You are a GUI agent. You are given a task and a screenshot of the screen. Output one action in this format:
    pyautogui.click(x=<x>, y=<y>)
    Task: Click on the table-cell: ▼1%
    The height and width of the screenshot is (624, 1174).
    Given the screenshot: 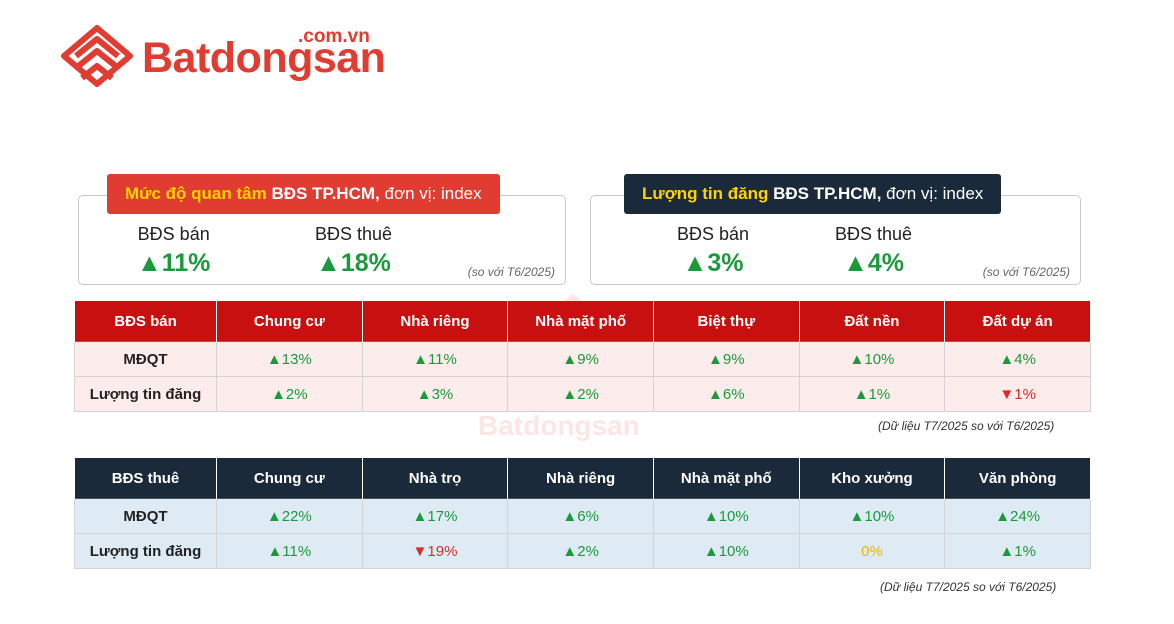 What is the action you would take?
    pyautogui.click(x=1017, y=394)
    